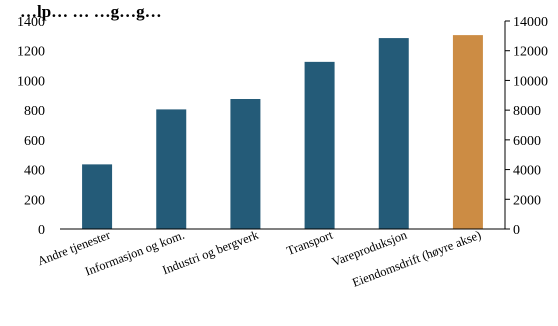  I want to click on right-tick-label: 0, so click(516, 230).